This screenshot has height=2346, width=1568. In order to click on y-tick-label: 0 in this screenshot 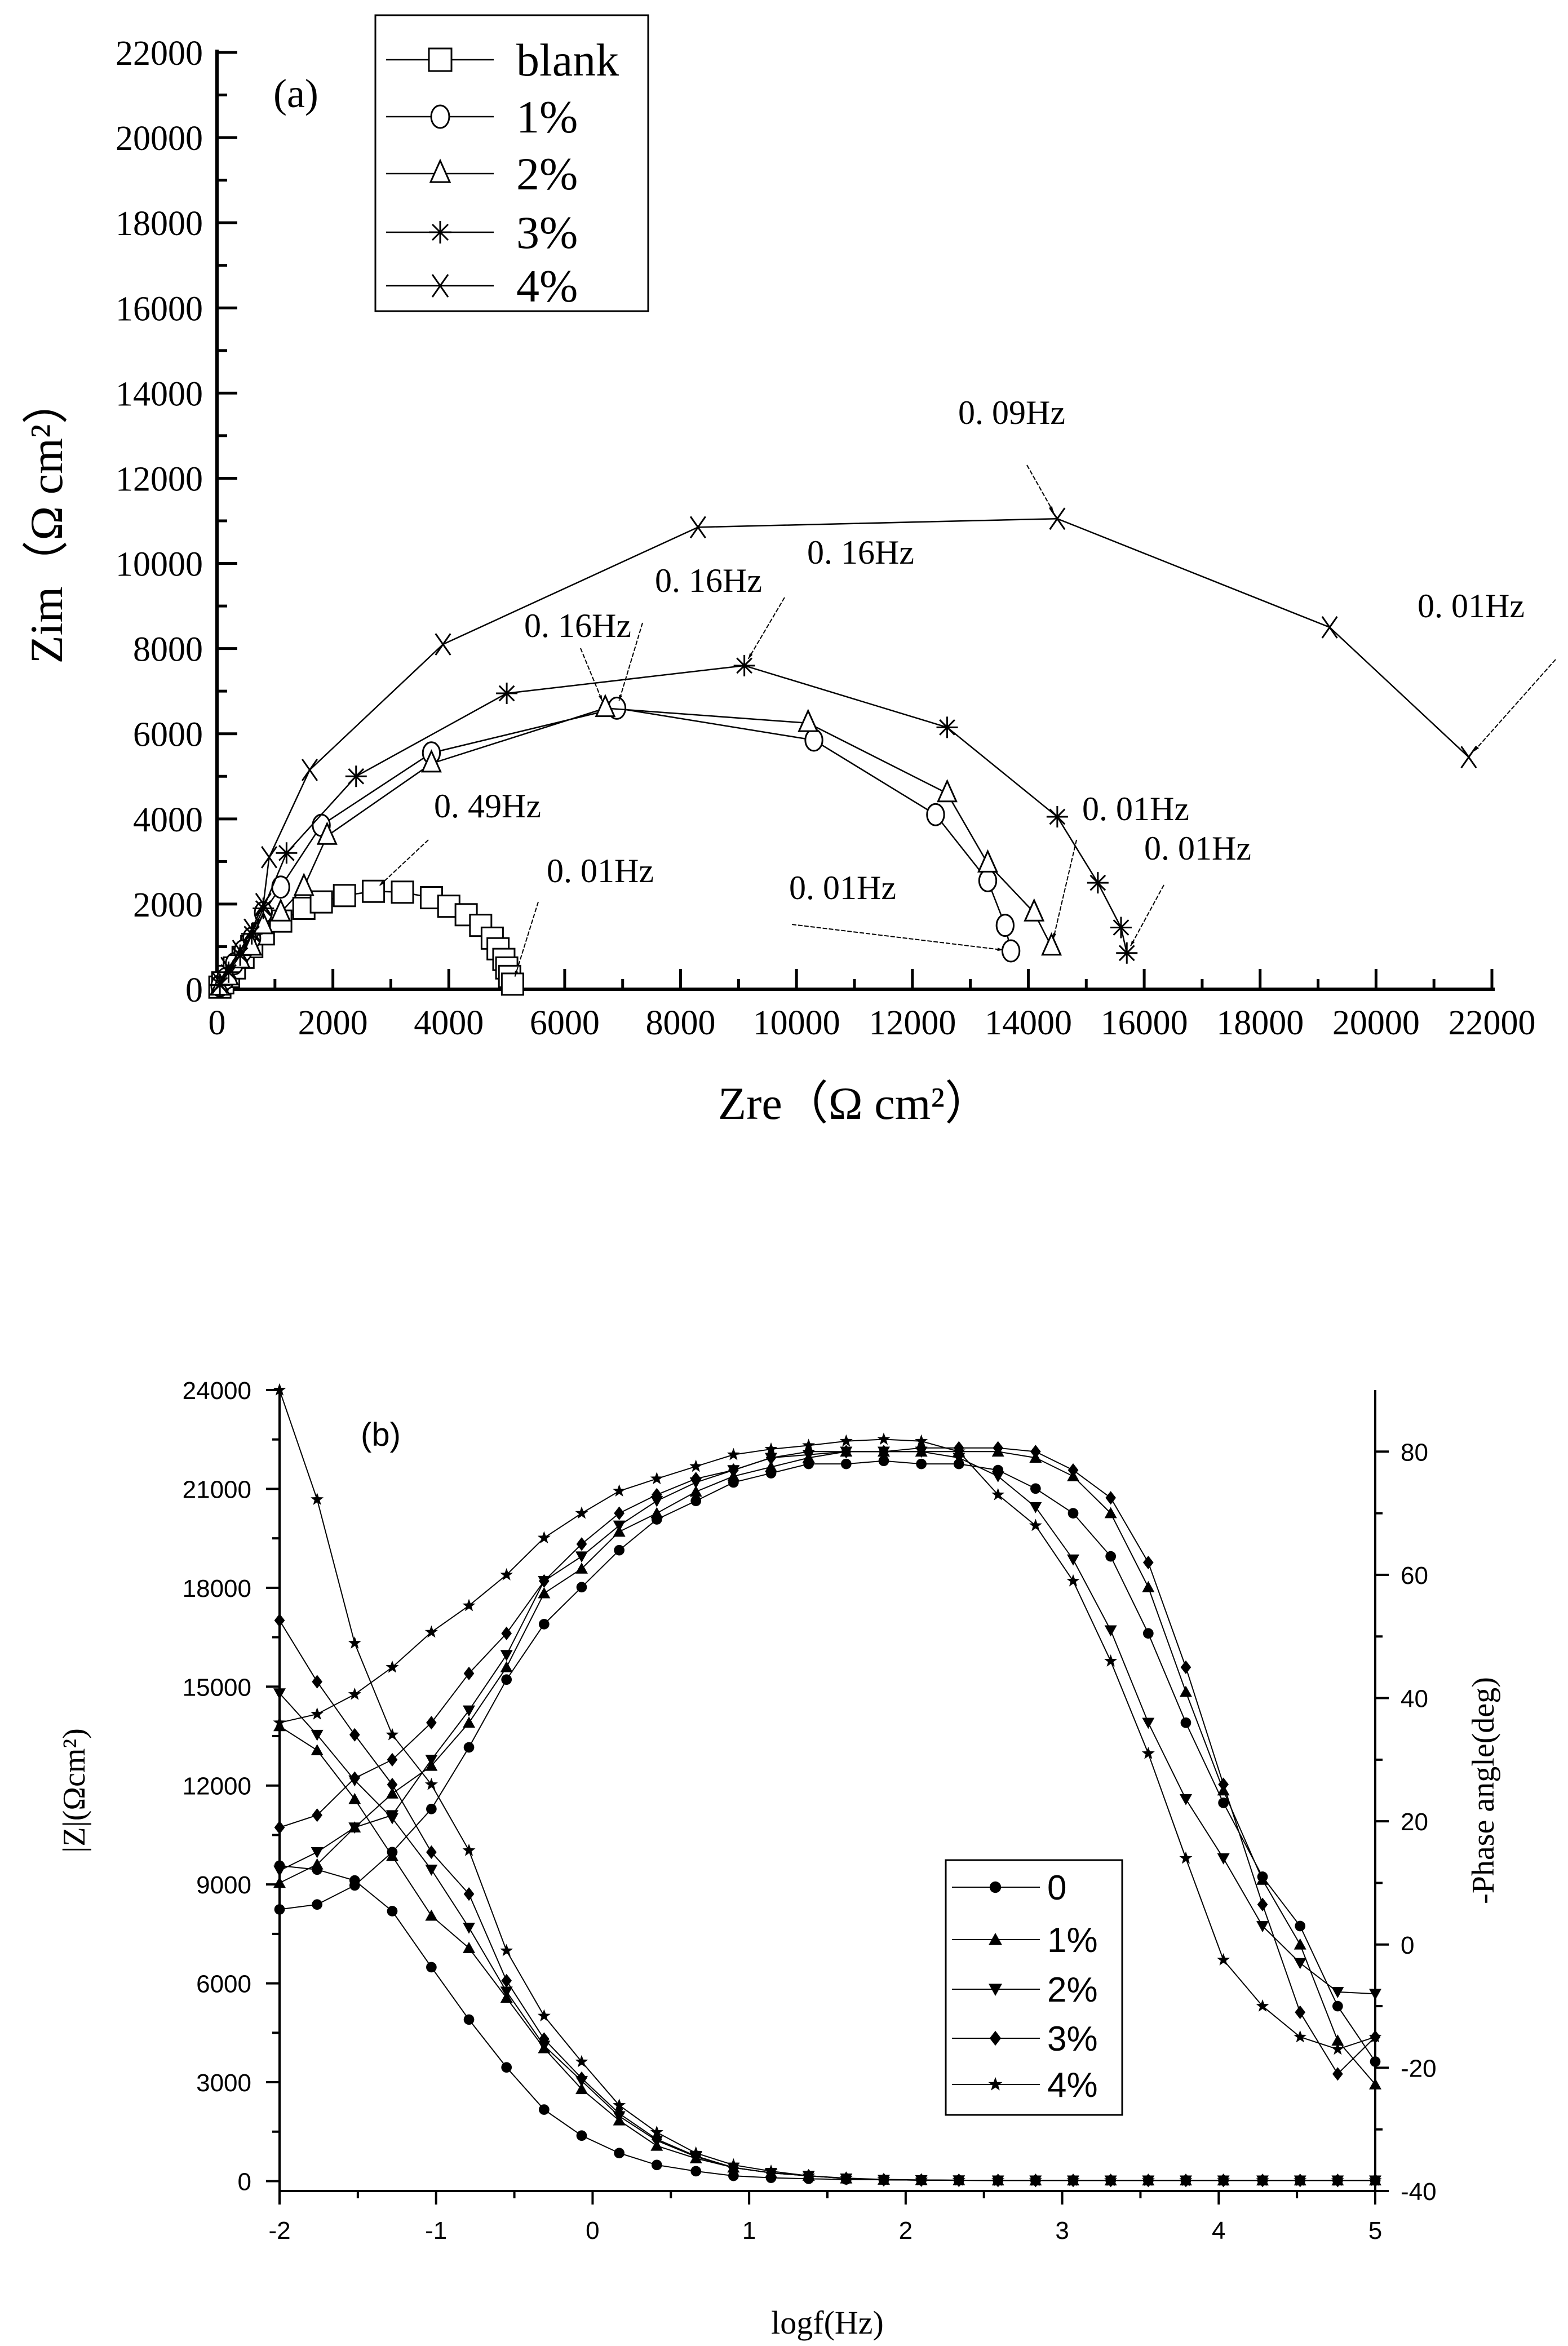, I will do `click(194, 991)`.